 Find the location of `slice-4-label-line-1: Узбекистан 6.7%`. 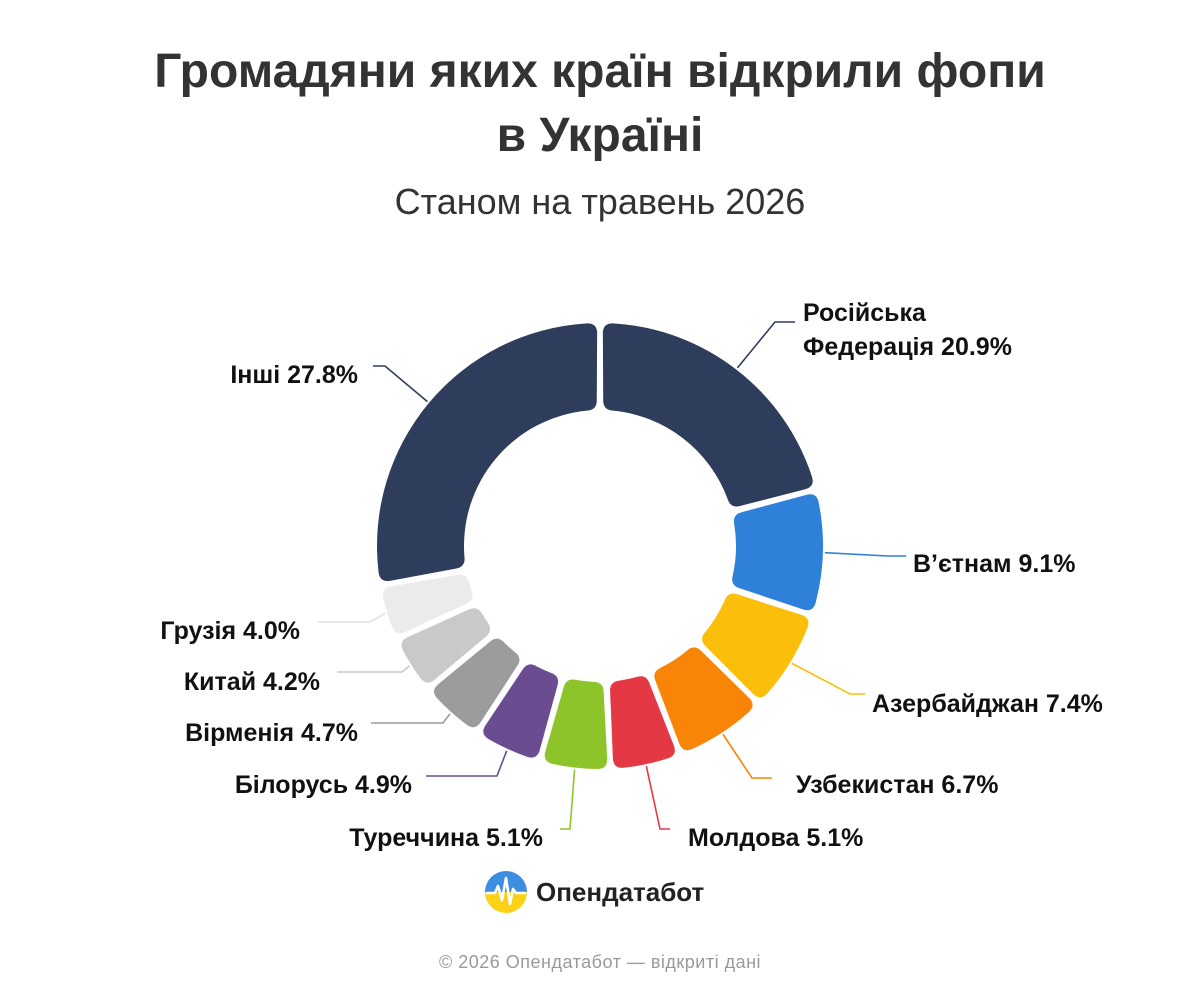

slice-4-label-line-1: Узбекистан 6.7% is located at coordinates (897, 785).